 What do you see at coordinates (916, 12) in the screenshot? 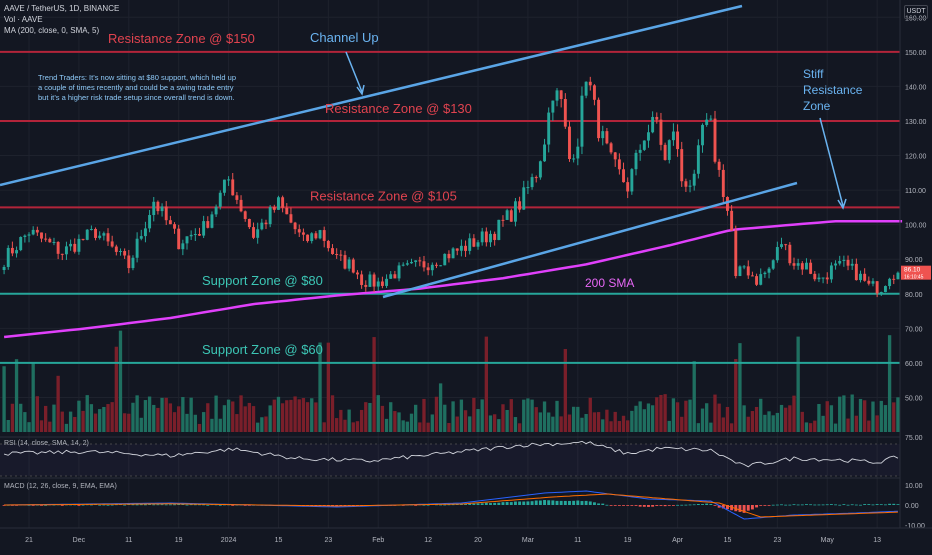
I see `currency-badge: USDT` at bounding box center [916, 12].